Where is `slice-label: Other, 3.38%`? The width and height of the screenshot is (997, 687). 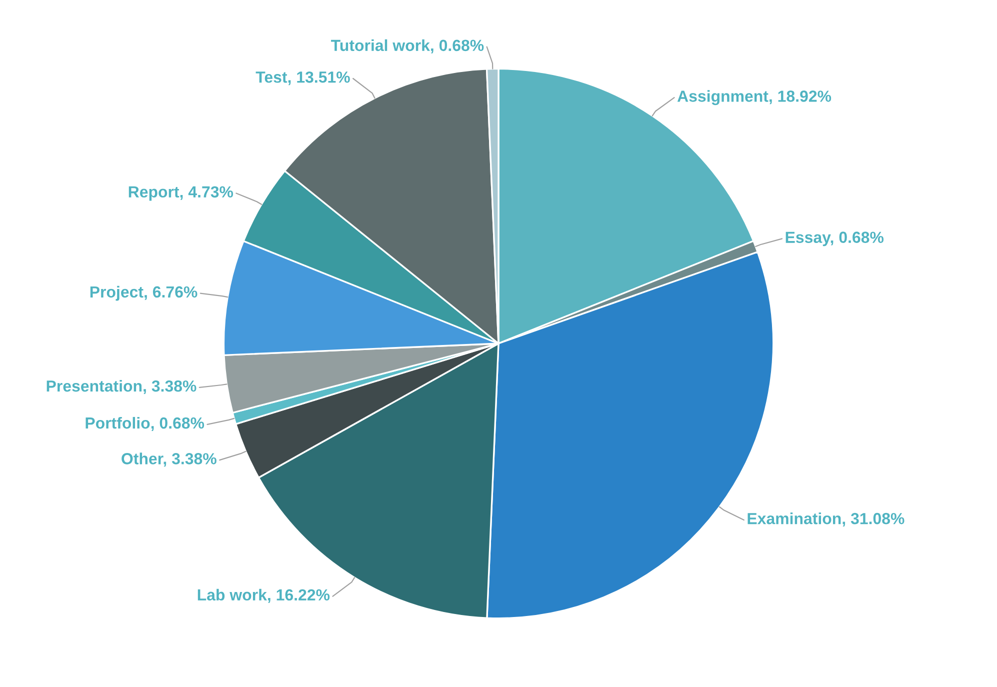
slice-label: Other, 3.38% is located at coordinates (169, 459).